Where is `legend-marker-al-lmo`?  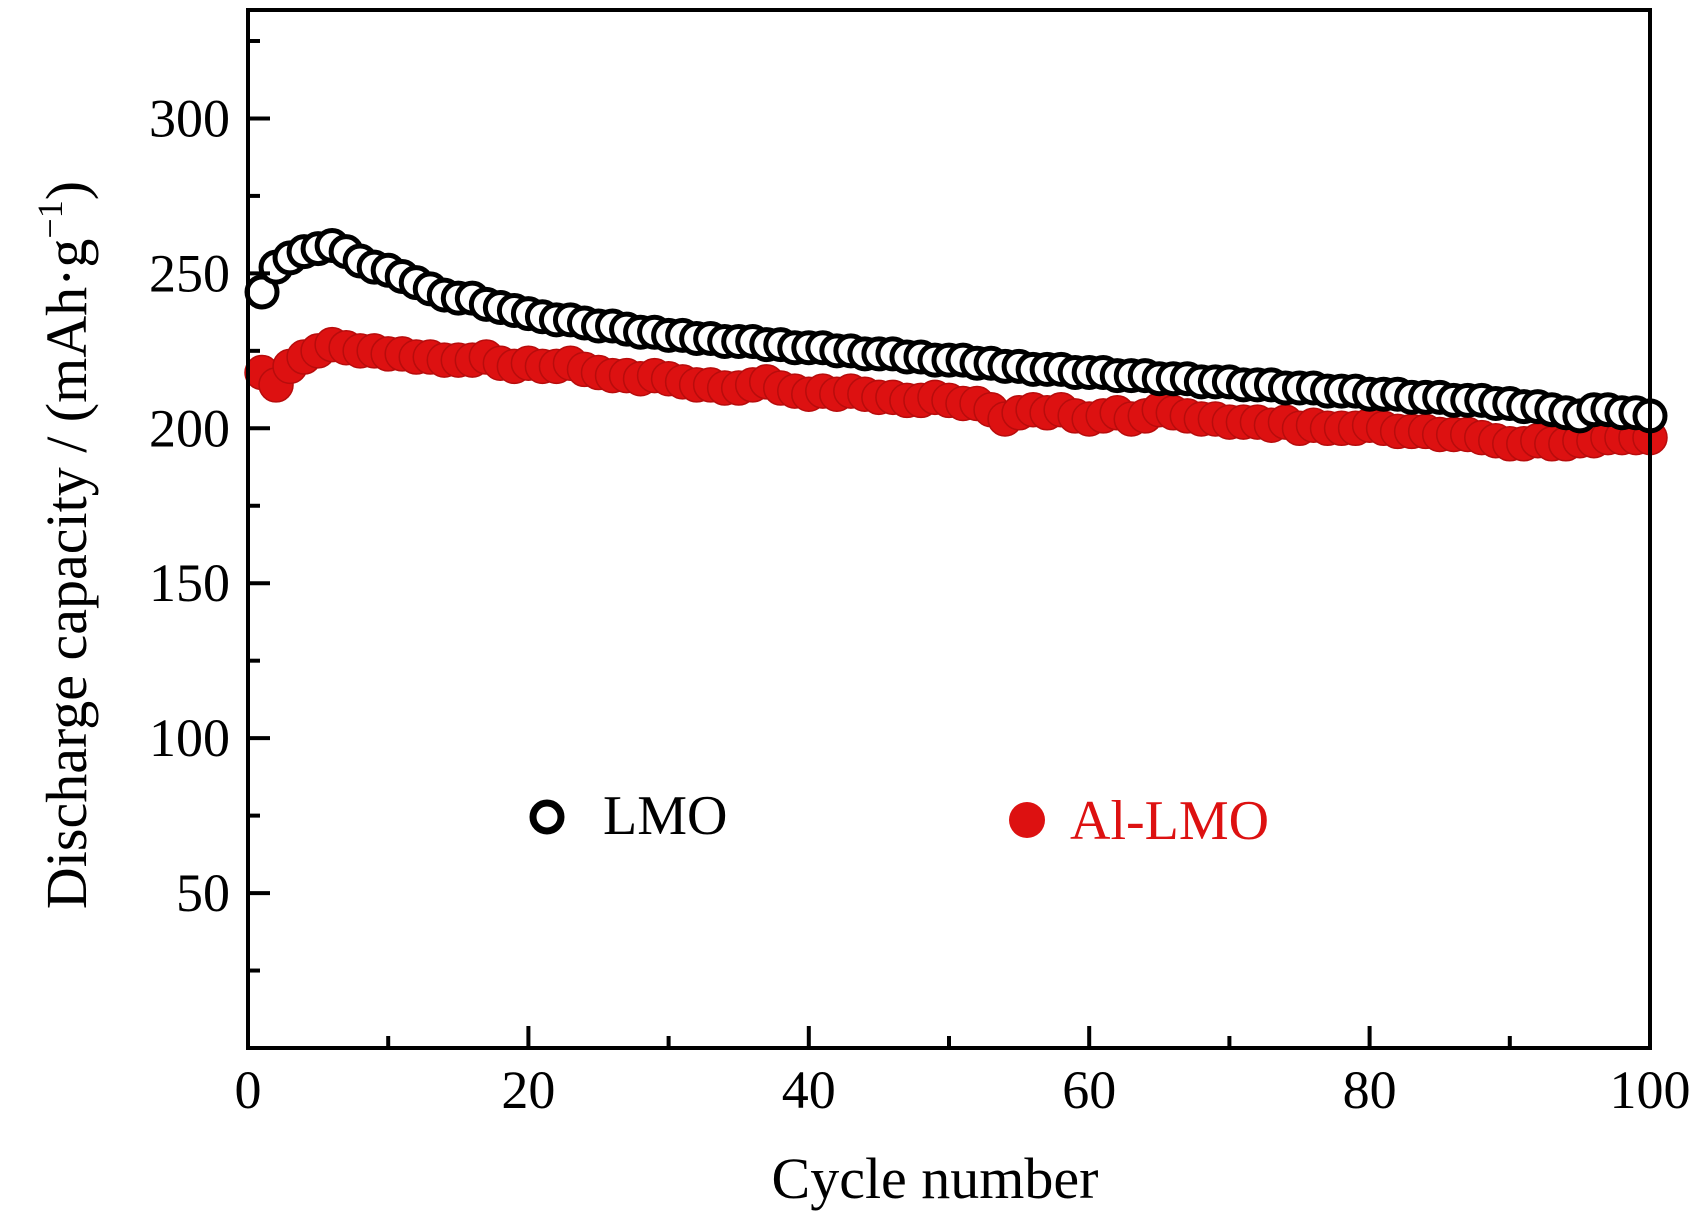
legend-marker-al-lmo is located at coordinates (1027, 820).